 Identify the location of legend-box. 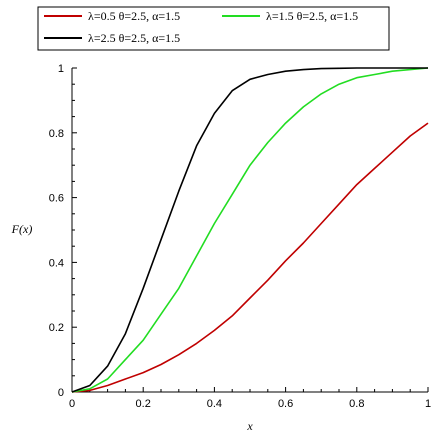
(213, 28).